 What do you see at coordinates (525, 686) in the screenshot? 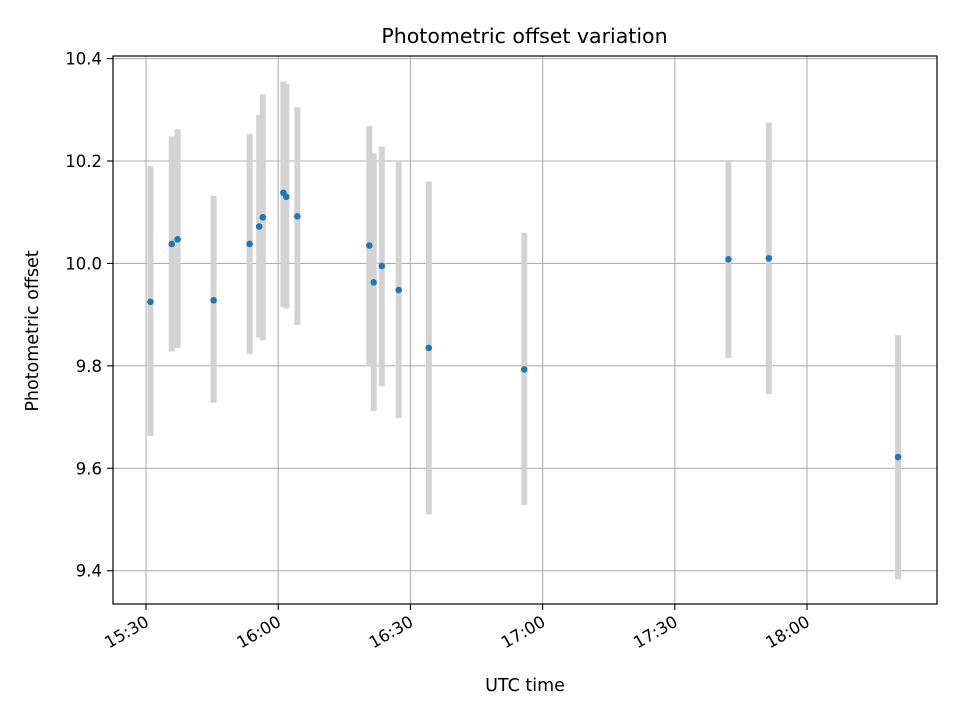
I see `x-axis-label: UTC time` at bounding box center [525, 686].